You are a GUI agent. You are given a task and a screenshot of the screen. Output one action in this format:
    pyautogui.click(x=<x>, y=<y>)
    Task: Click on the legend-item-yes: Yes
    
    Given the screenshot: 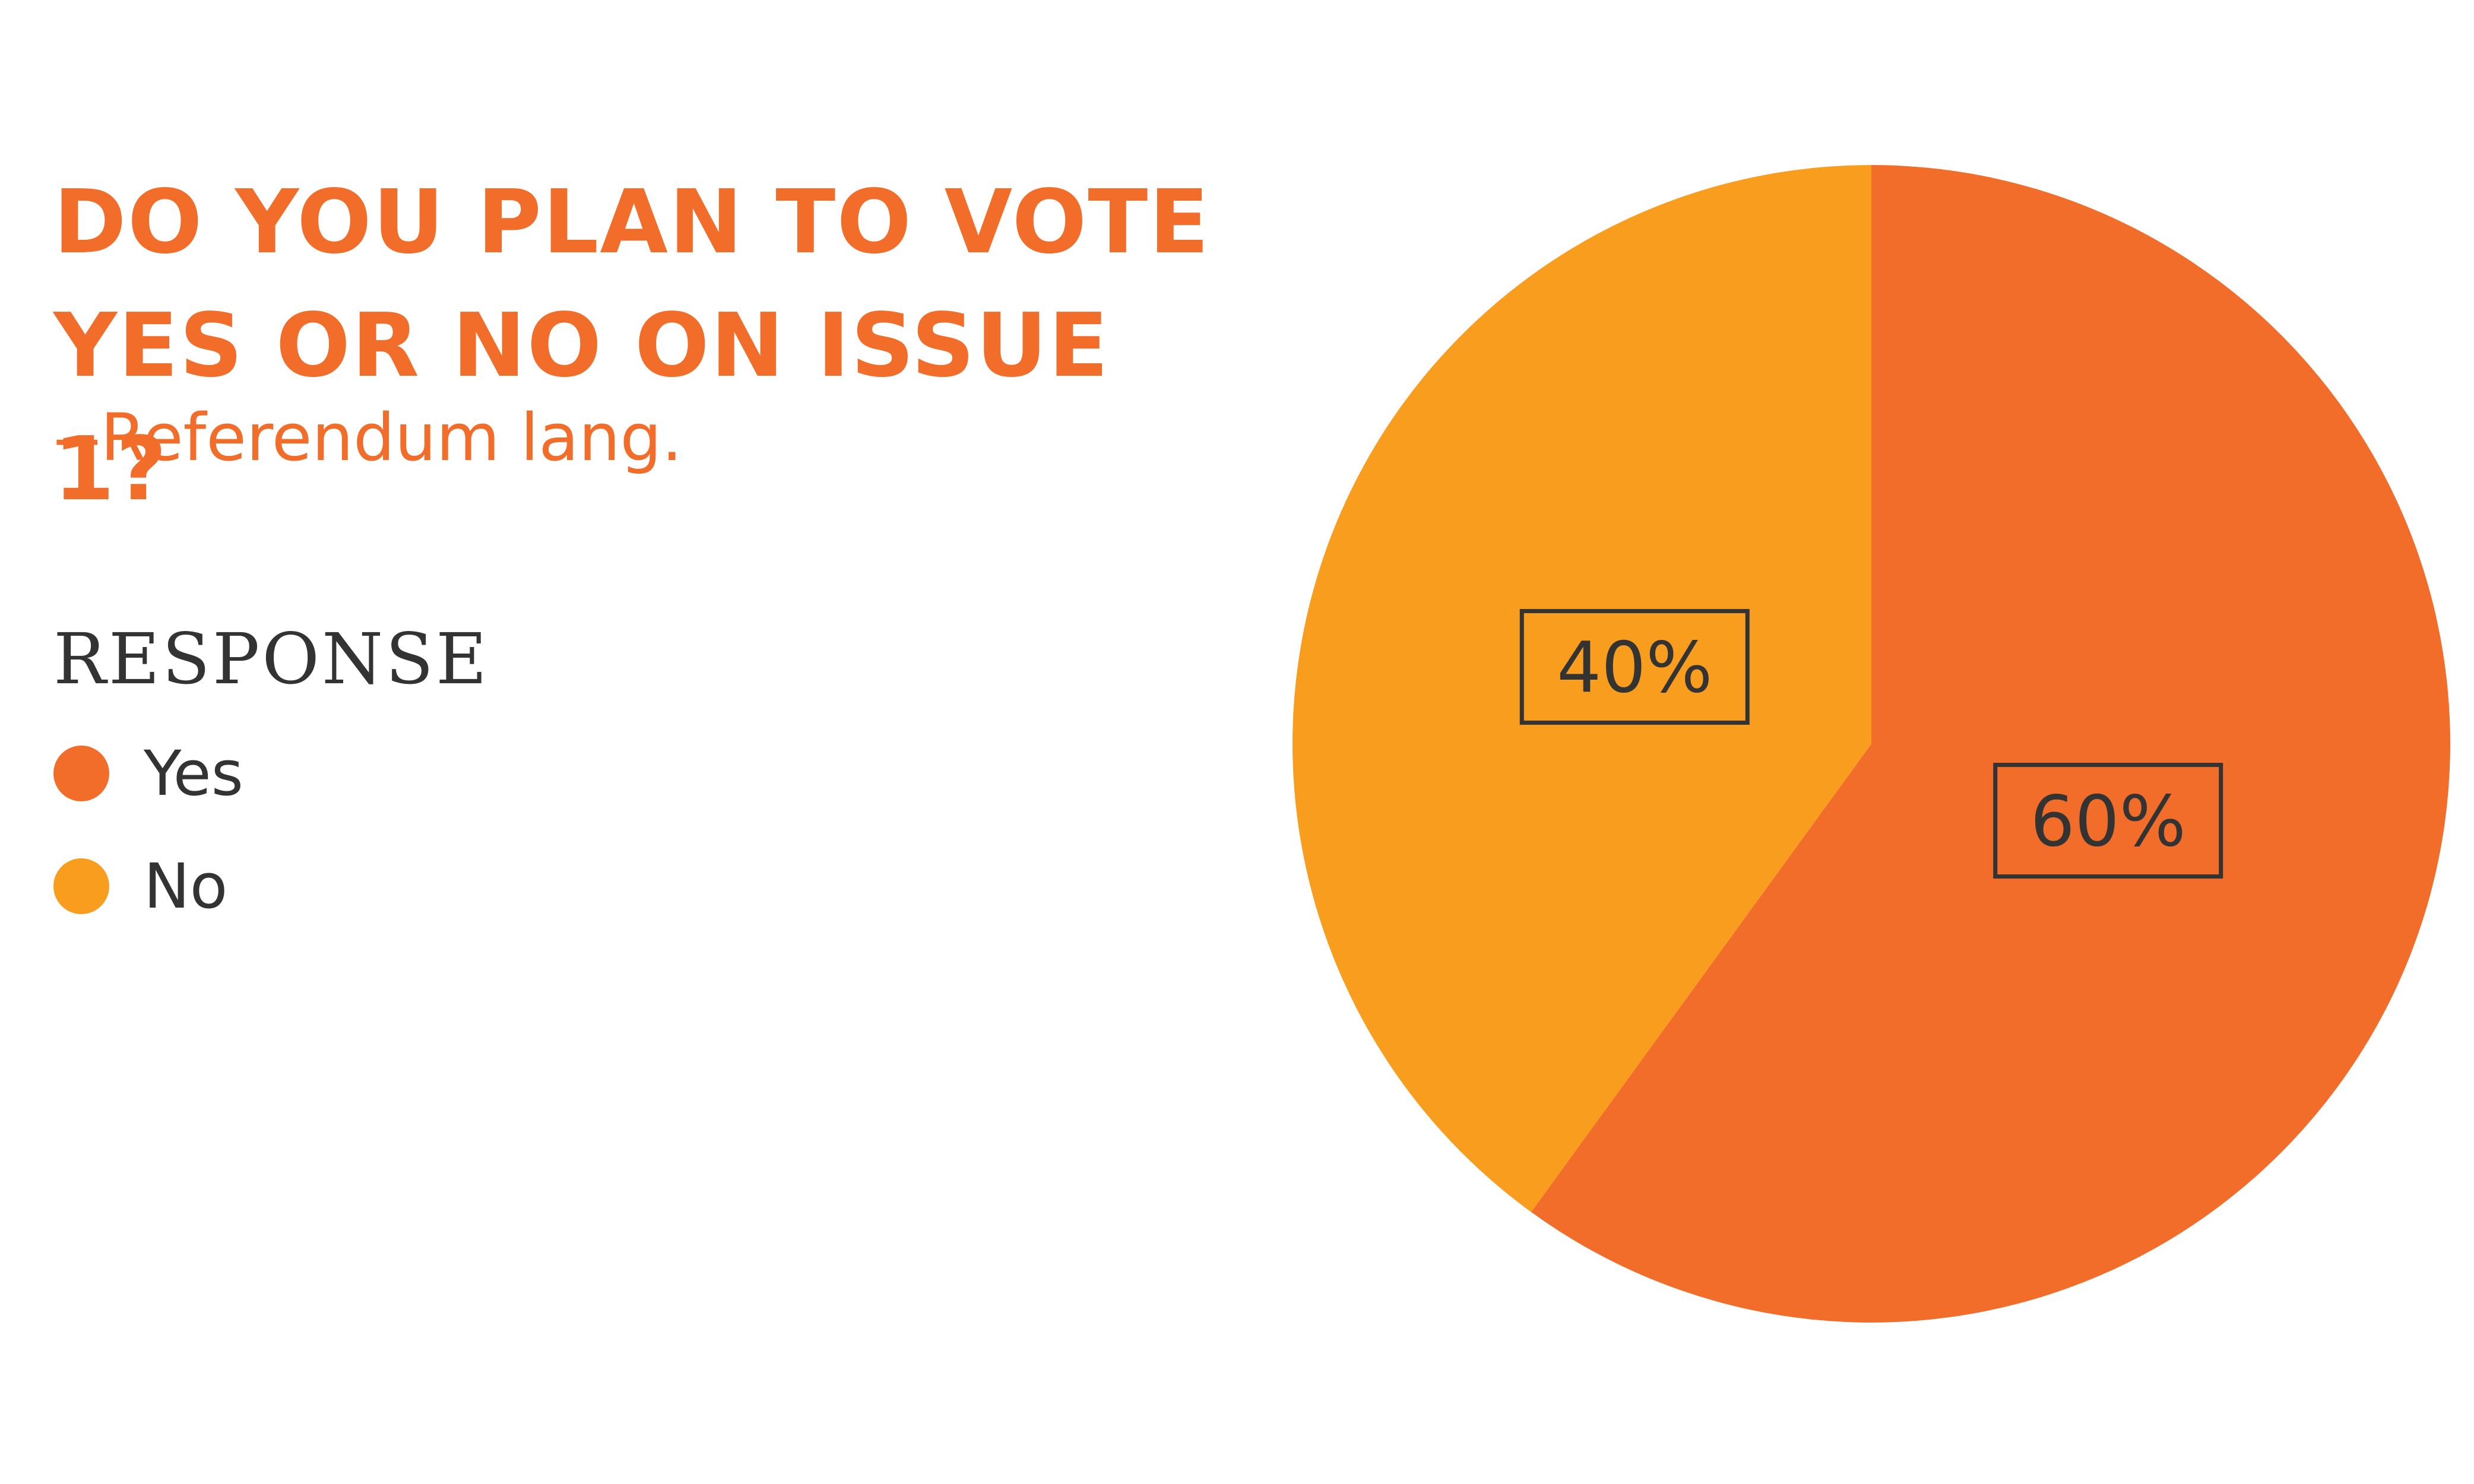 What is the action you would take?
    pyautogui.click(x=271, y=773)
    